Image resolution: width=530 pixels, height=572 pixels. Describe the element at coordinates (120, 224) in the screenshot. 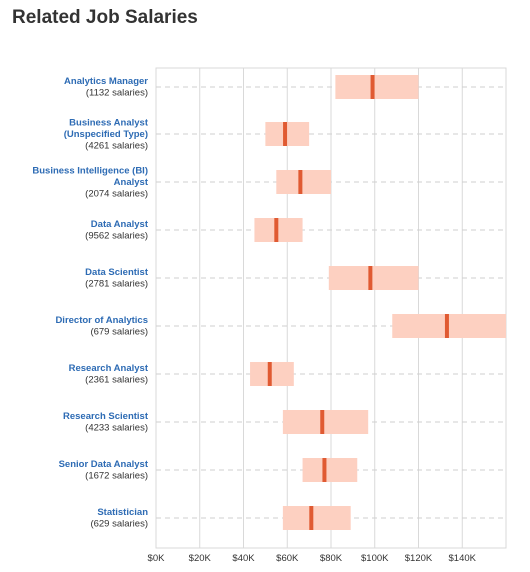

I see `job-title-link: Data Analyst` at that location.